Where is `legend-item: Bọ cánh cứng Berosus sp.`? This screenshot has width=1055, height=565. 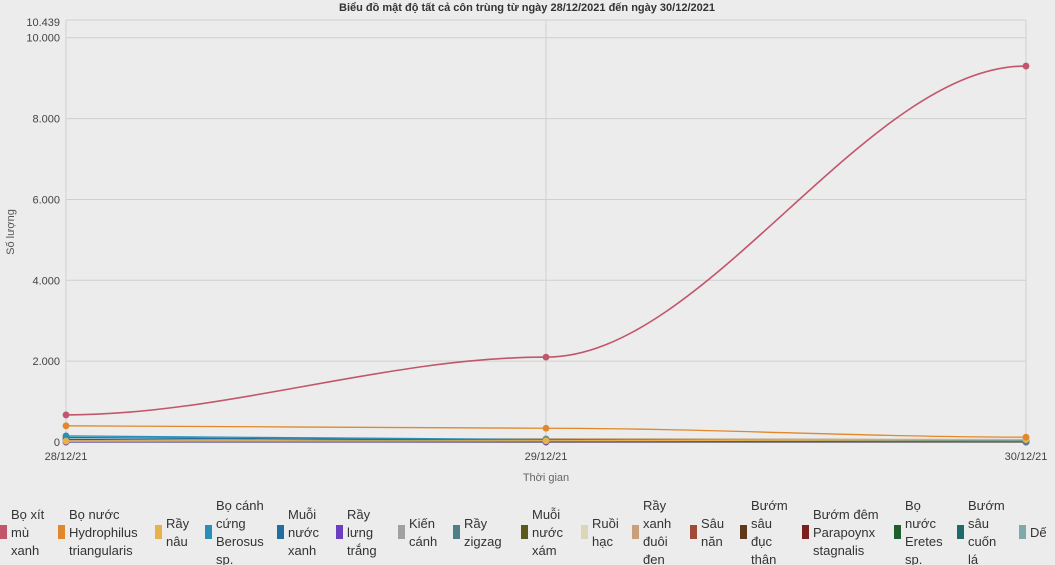 legend-item: Bọ cánh cứng Berosus sp. is located at coordinates (234, 531).